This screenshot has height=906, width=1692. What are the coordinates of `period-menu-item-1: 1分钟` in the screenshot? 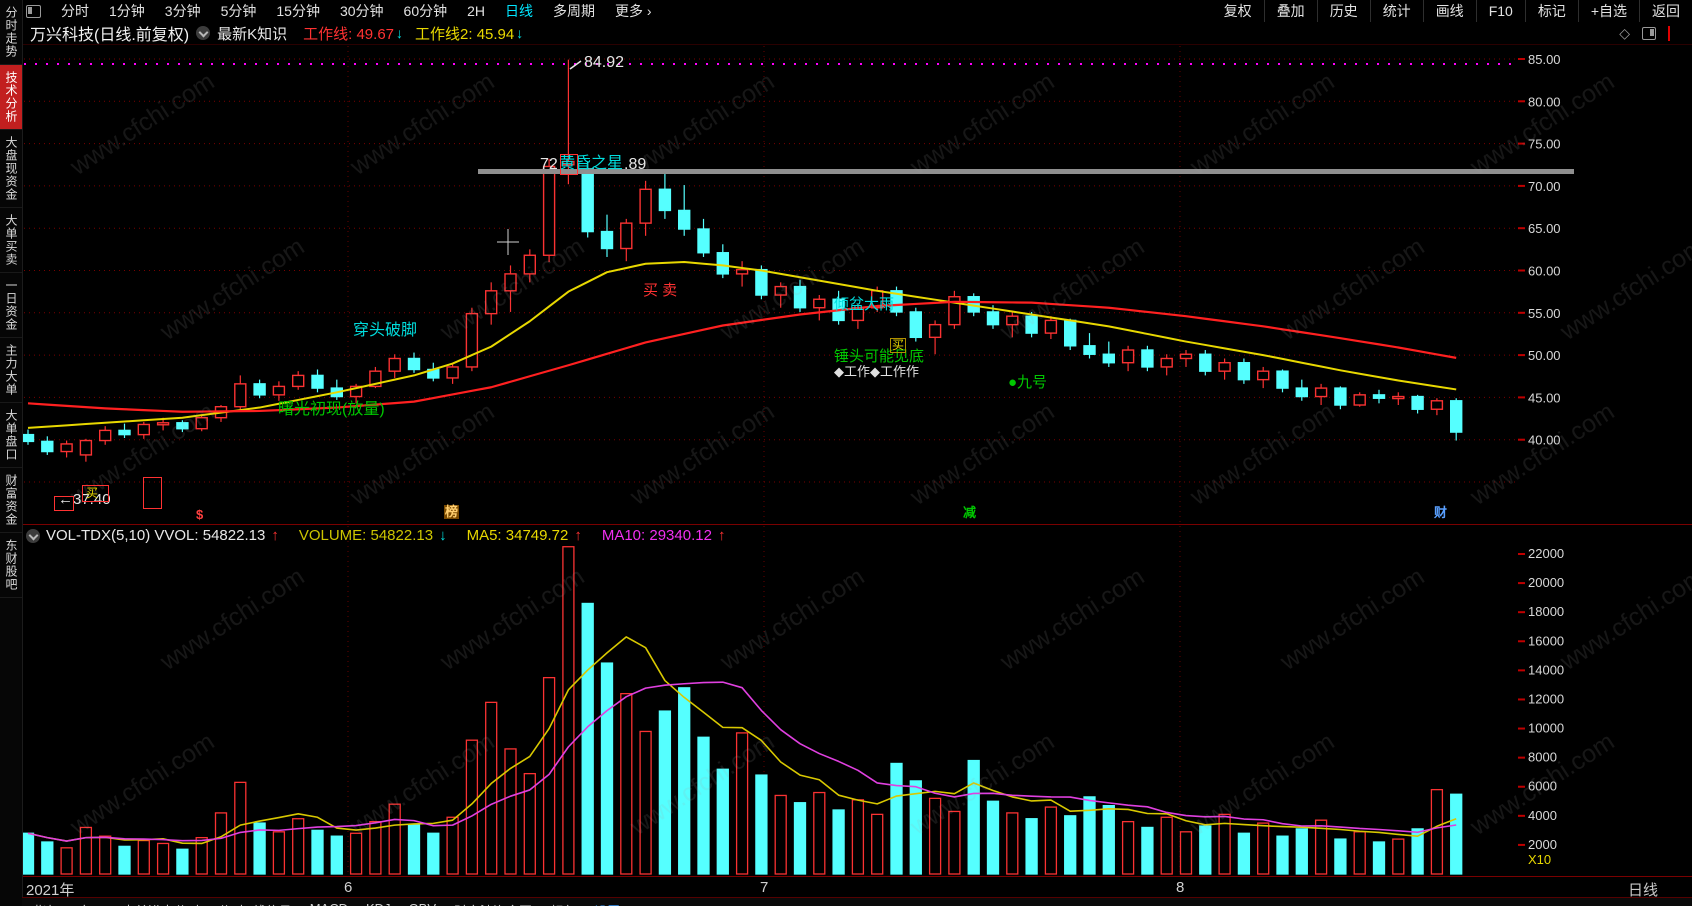 It's located at (127, 11).